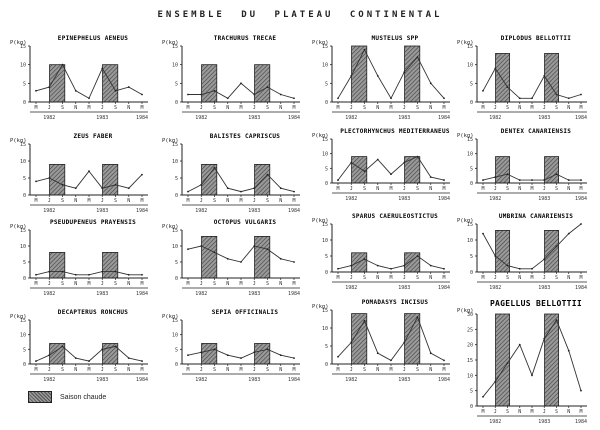  I want to click on legend-swatch, so click(40, 397).